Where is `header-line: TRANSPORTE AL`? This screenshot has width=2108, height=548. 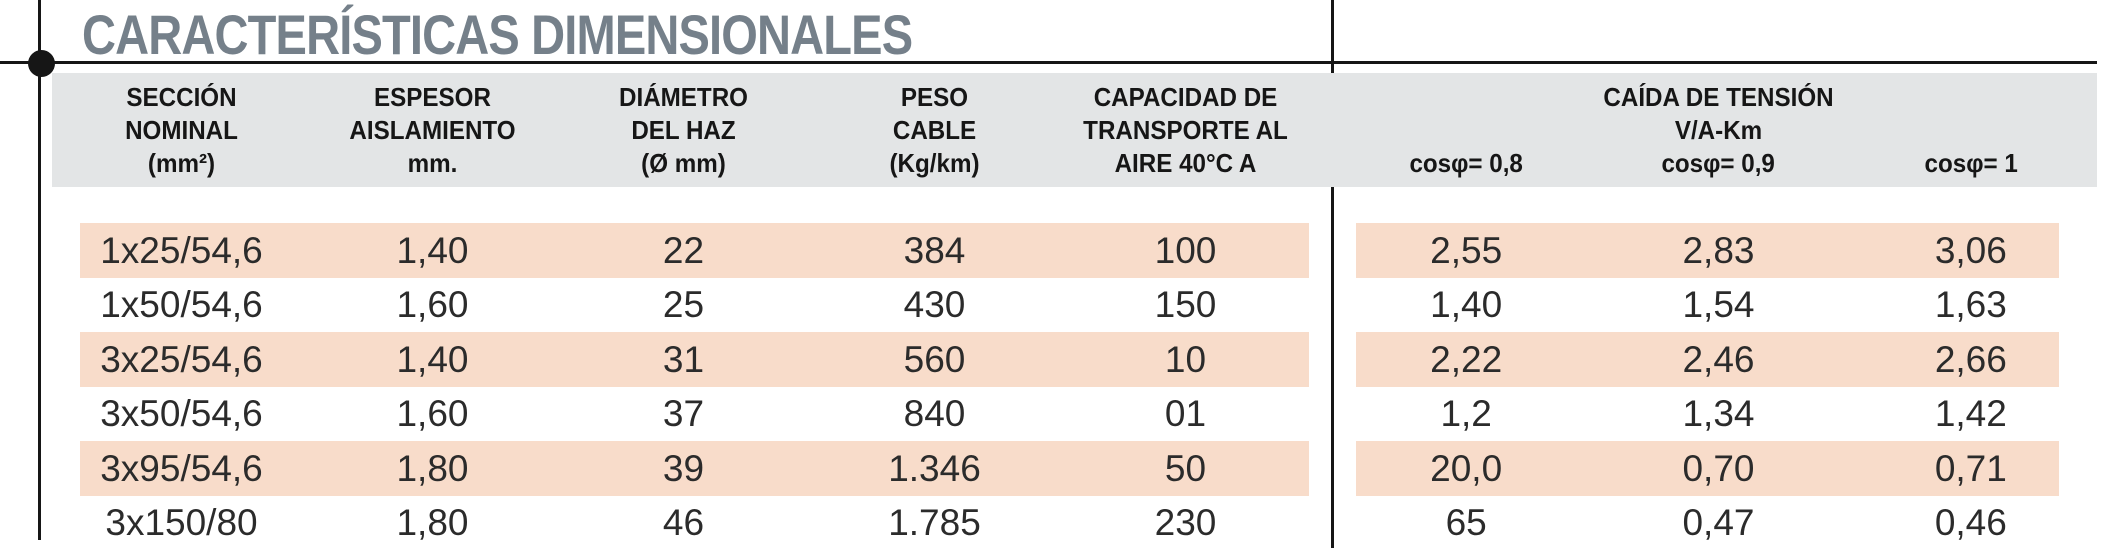 header-line: TRANSPORTE AL is located at coordinates (1185, 129).